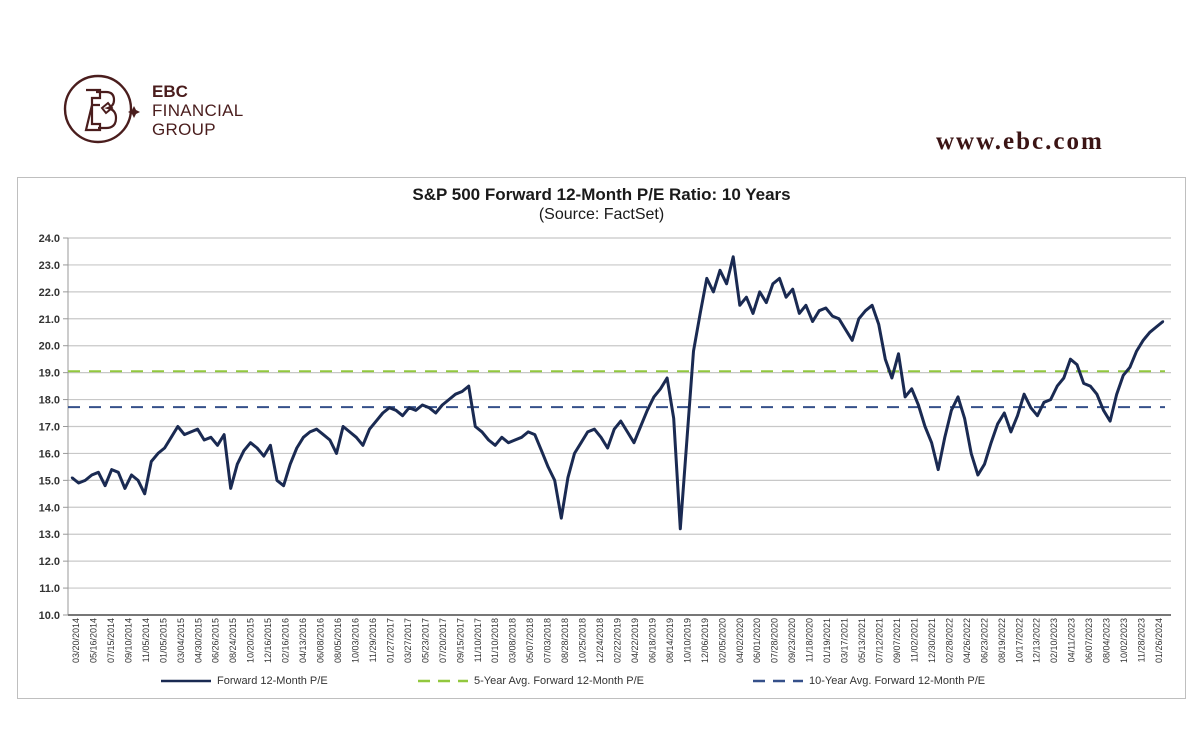  I want to click on y-tick-label: 20.0, so click(49, 347).